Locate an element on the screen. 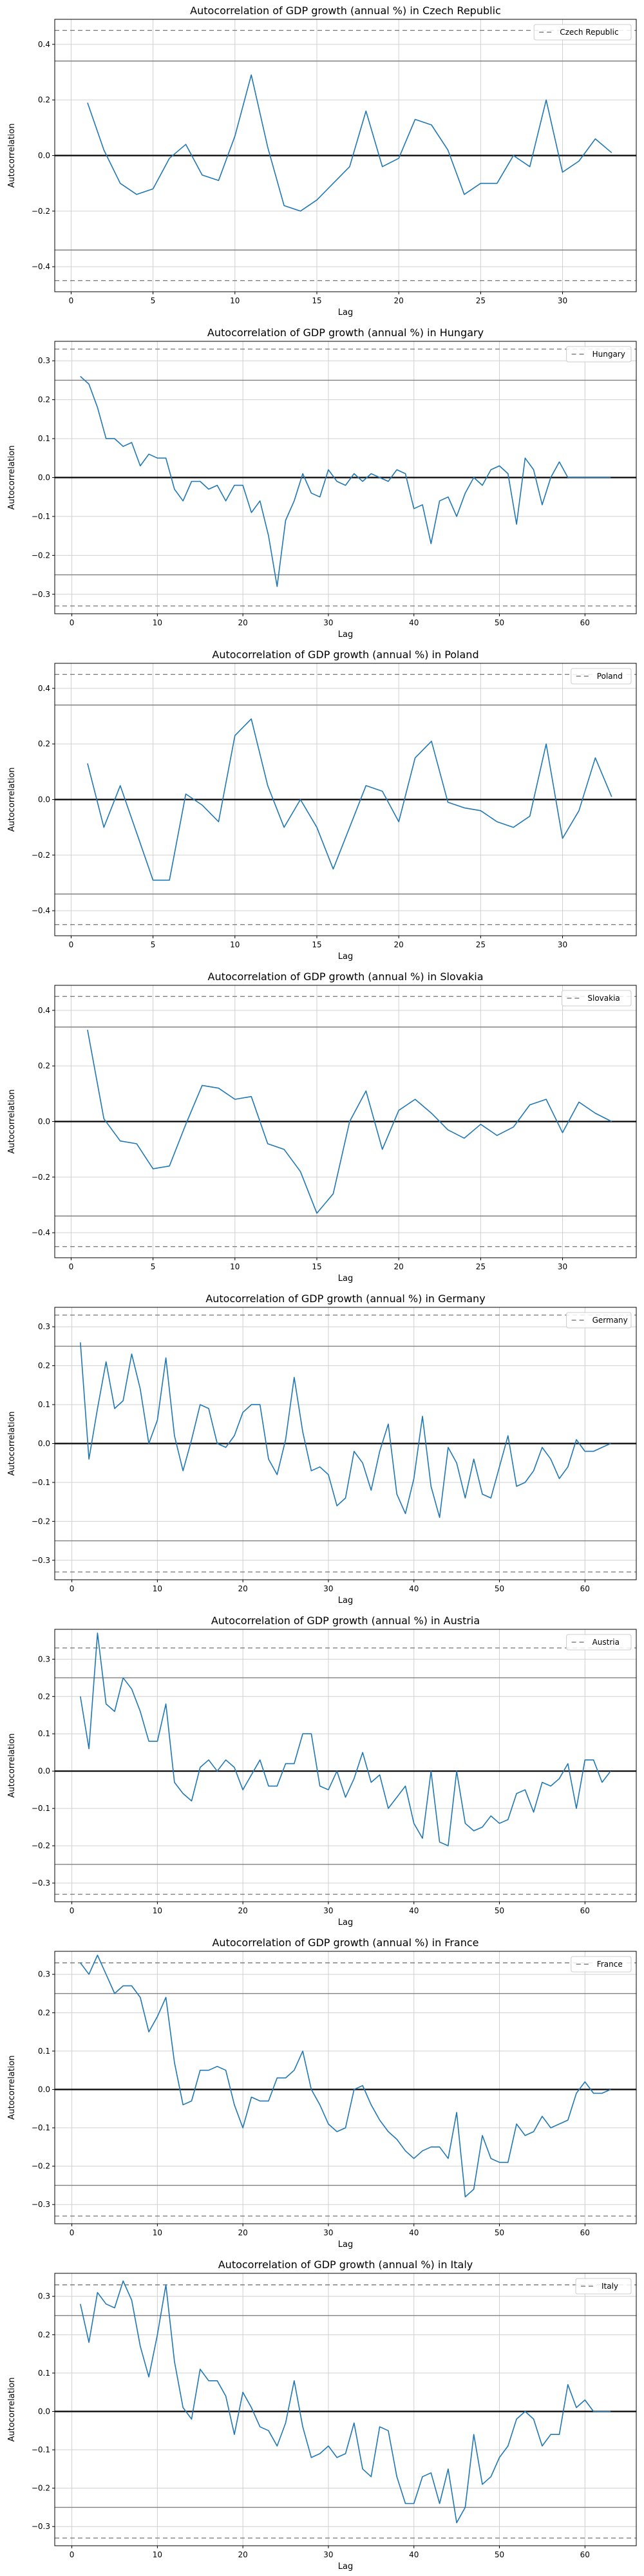  chart2-series-line is located at coordinates (346, 481).